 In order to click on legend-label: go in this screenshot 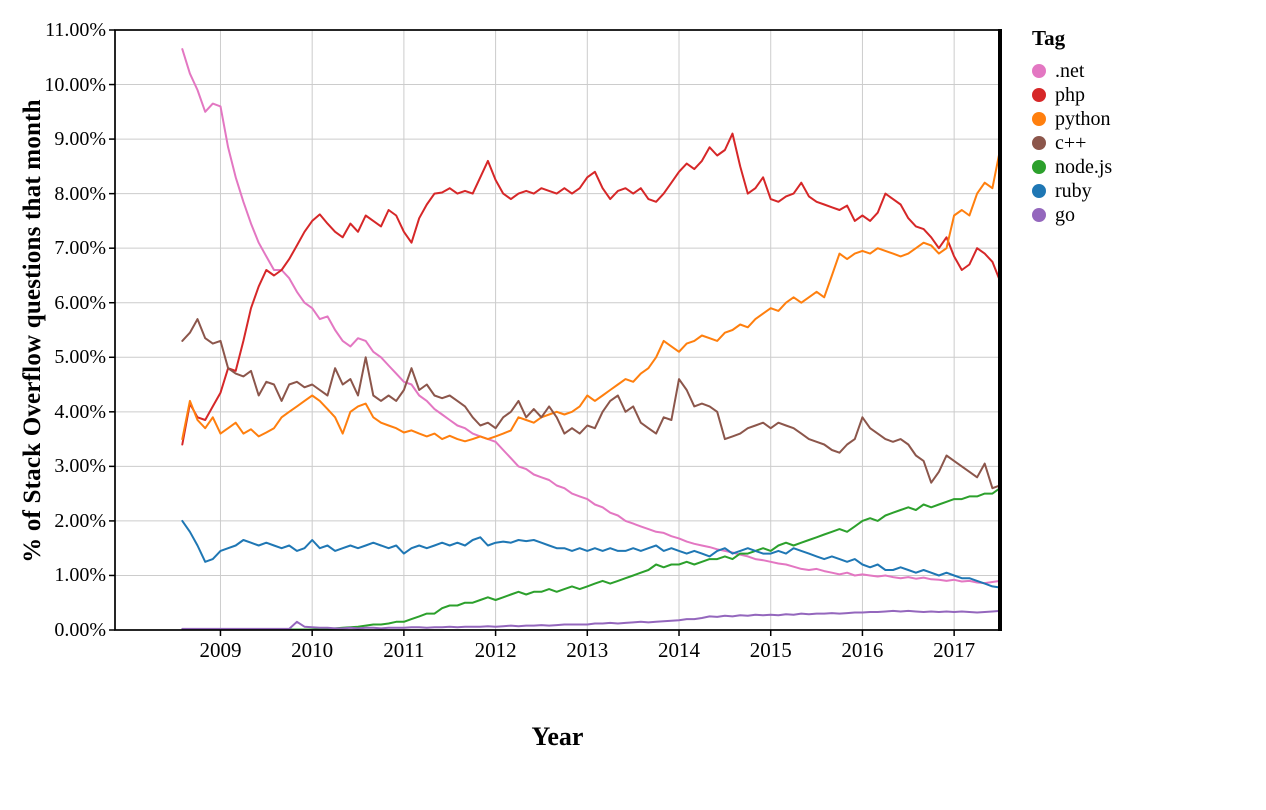, I will do `click(1065, 215)`.